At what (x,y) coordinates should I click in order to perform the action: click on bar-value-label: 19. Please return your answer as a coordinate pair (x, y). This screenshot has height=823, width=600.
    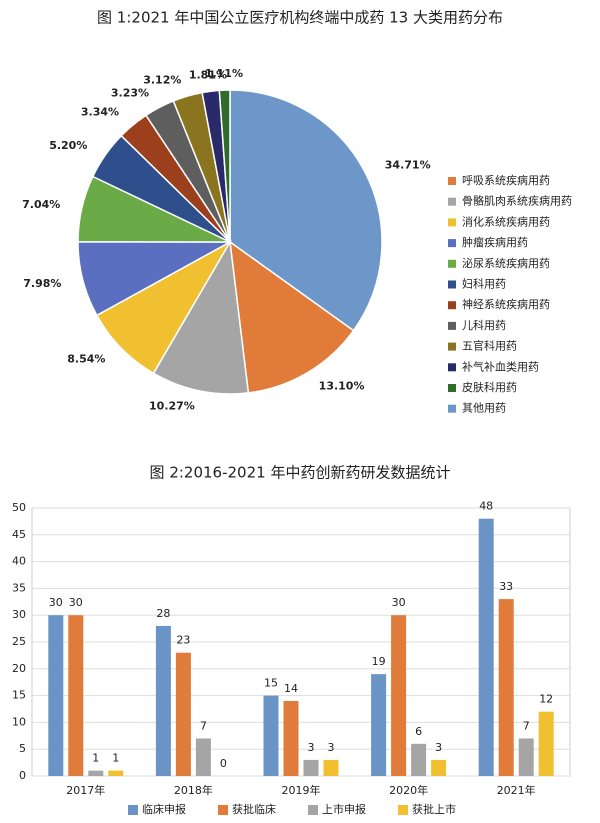
    Looking at the image, I should click on (379, 661).